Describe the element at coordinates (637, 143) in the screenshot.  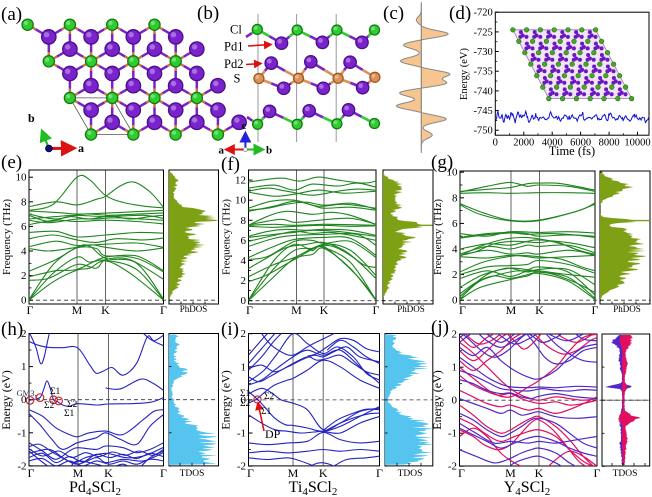
I see `svg-text: 10000` at that location.